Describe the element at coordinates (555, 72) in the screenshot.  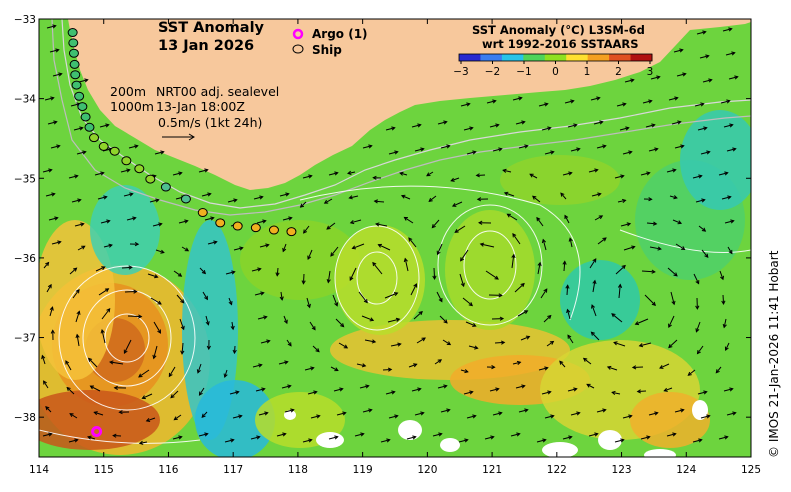
I see `colorbar-tick-label-3: 0` at that location.